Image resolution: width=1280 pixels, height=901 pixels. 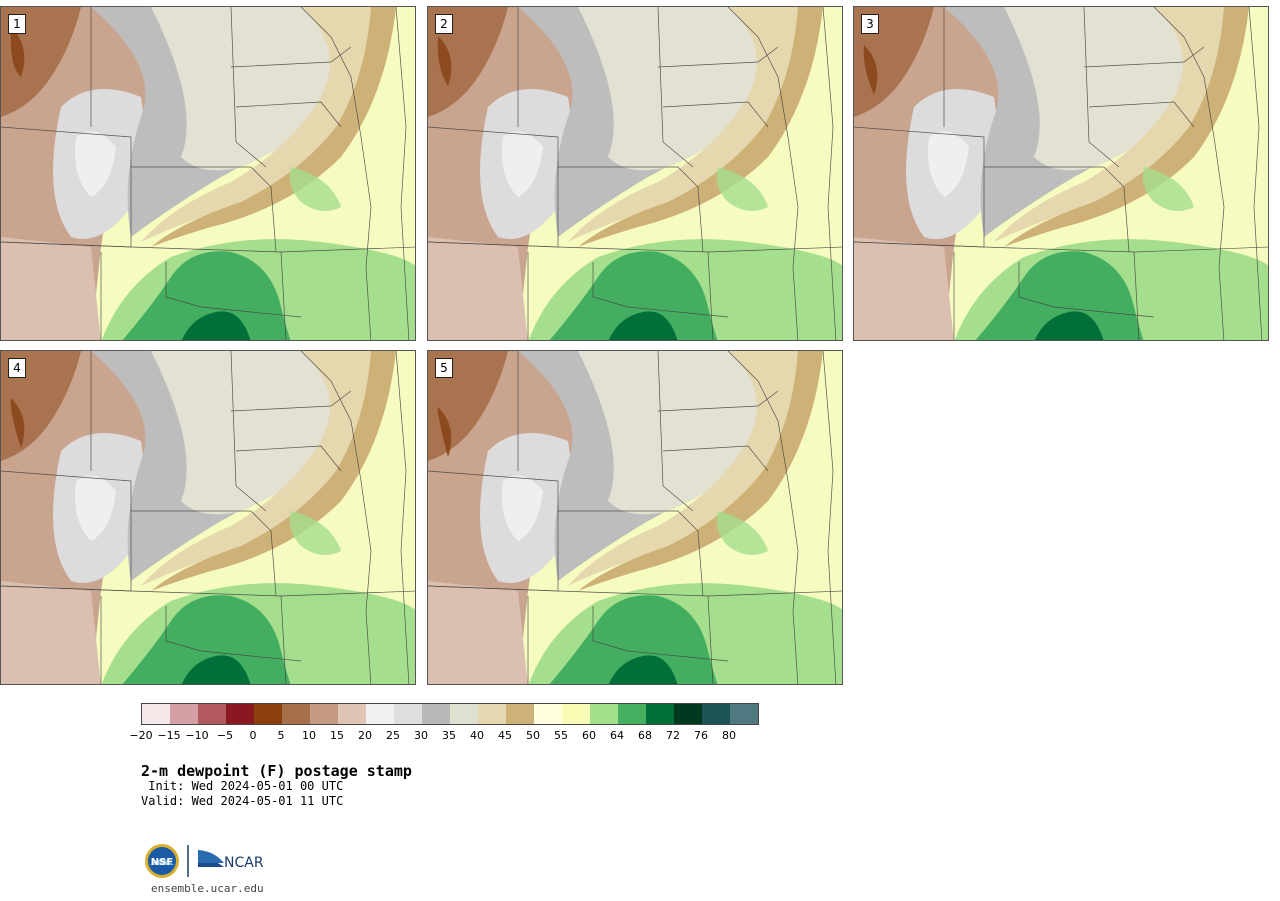 I want to click on colorbar-tick-label: 15, so click(x=337, y=735).